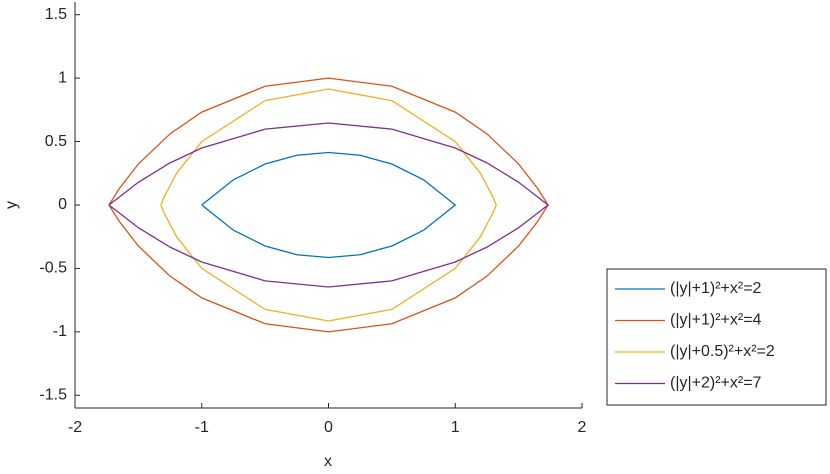 This screenshot has height=474, width=830. What do you see at coordinates (455, 427) in the screenshot?
I see `x-tick-label: 1` at bounding box center [455, 427].